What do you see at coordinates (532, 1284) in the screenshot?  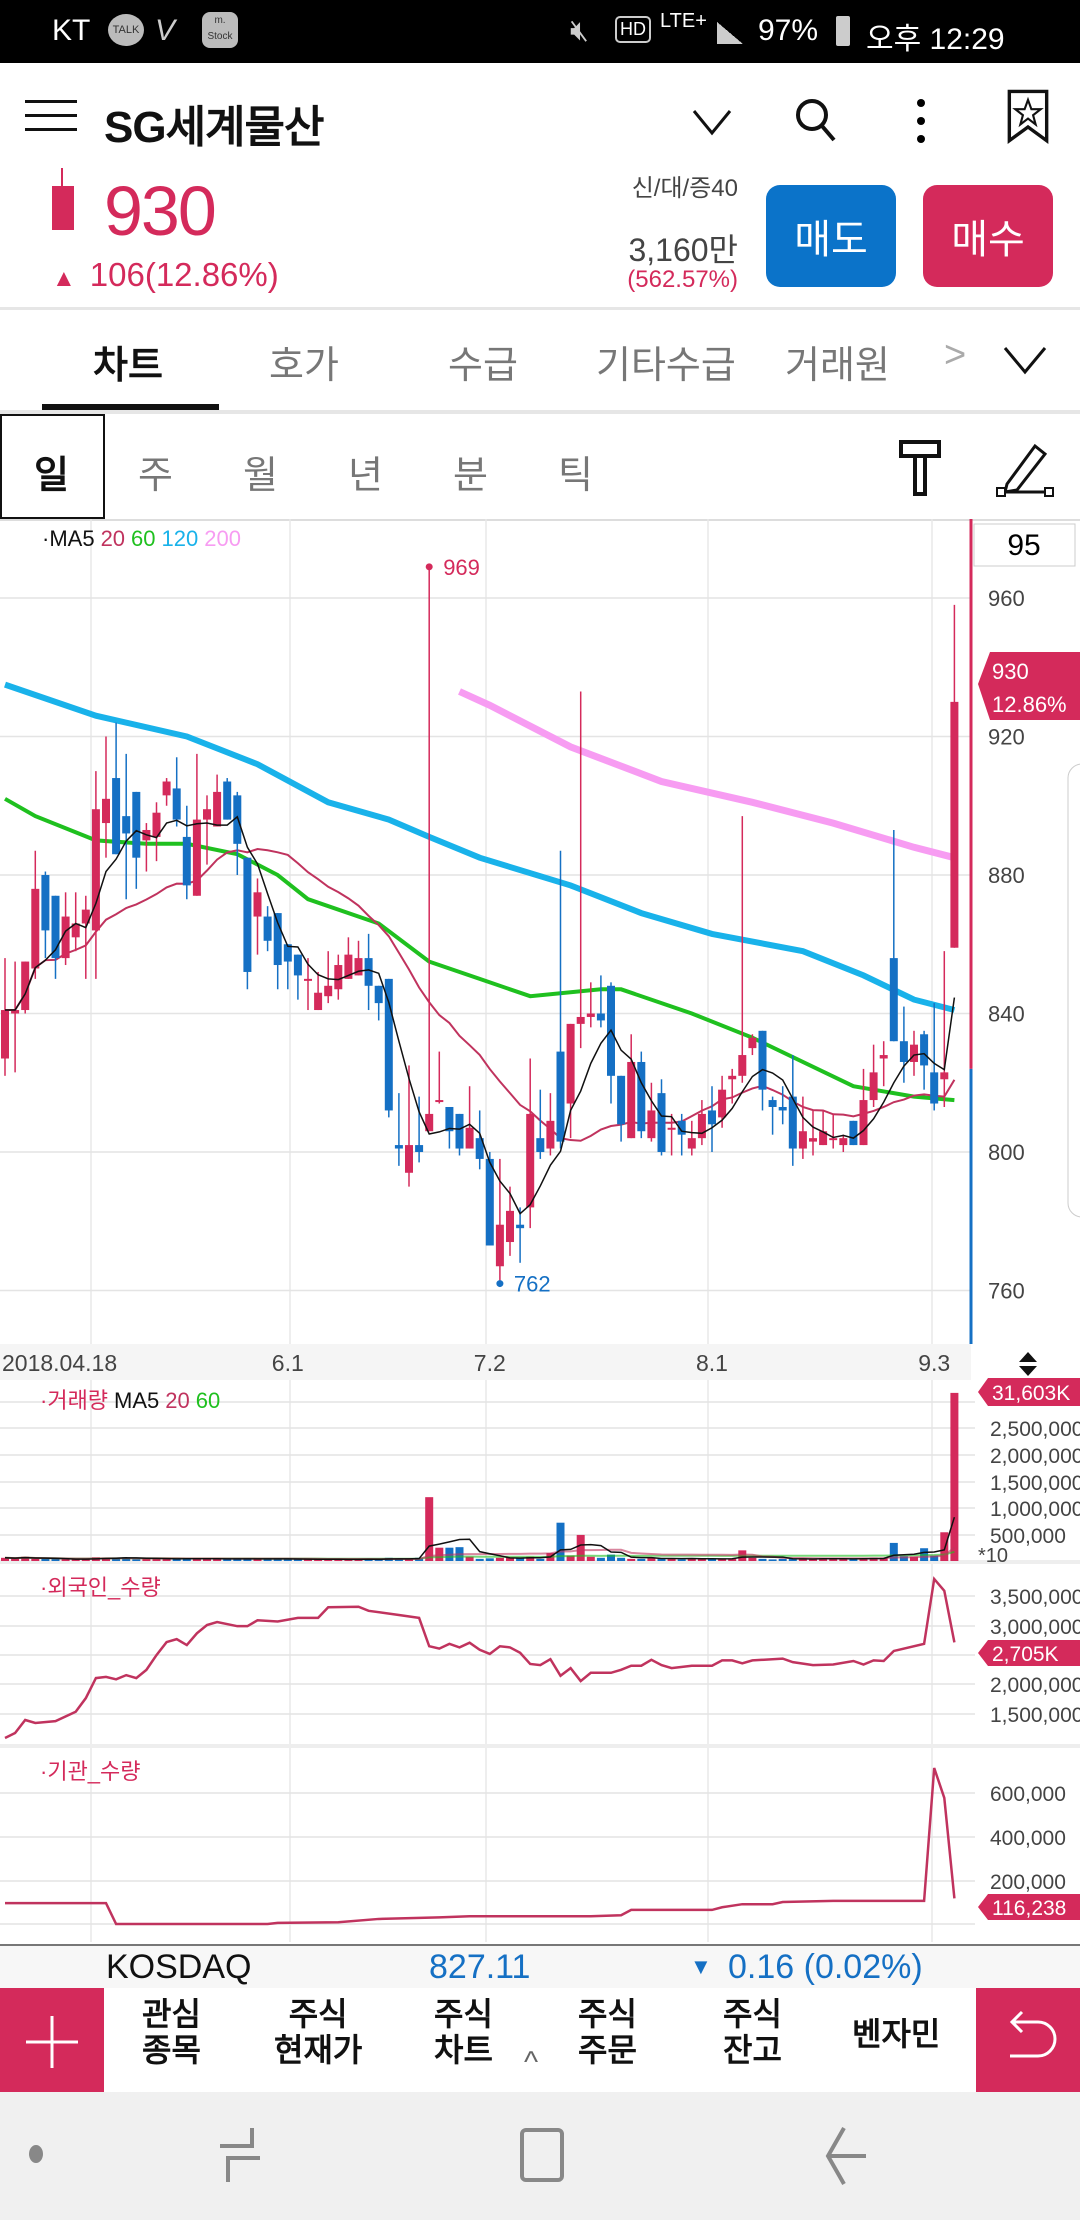 I see `min-price-label: 762` at bounding box center [532, 1284].